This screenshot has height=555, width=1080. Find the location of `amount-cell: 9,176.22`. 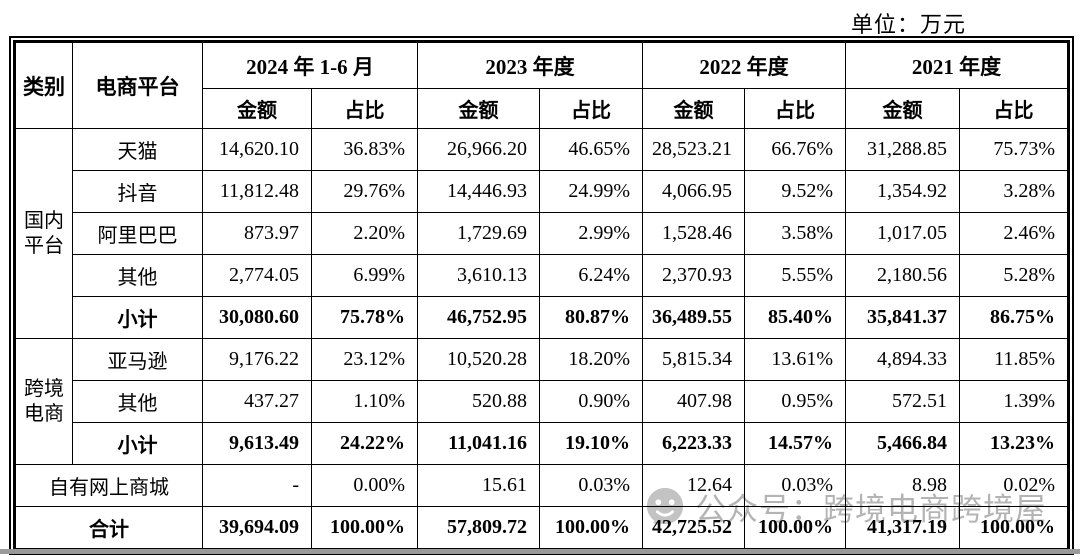

amount-cell: 9,176.22 is located at coordinates (257, 359).